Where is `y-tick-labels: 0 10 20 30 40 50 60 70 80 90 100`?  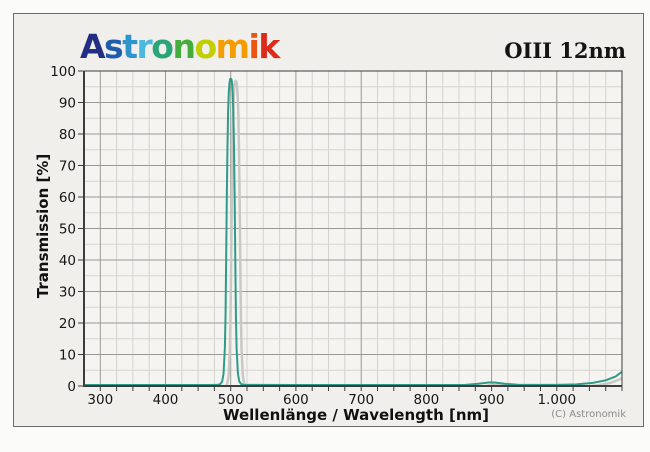 y-tick-labels: 0 10 20 30 40 50 60 70 80 90 100 is located at coordinates (63, 229).